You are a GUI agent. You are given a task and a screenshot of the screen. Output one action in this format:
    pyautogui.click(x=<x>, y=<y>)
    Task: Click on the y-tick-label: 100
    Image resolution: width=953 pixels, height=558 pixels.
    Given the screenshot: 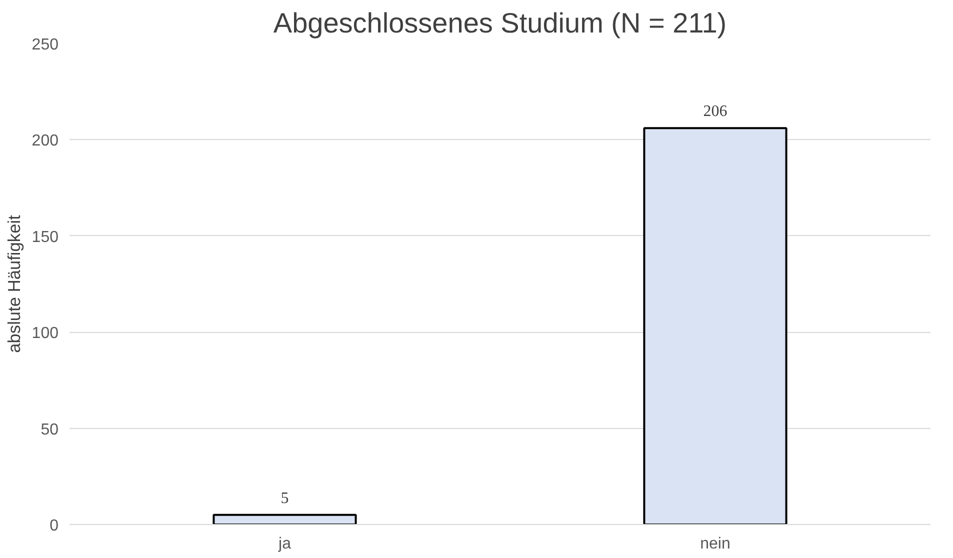 What is the action you would take?
    pyautogui.click(x=45, y=333)
    